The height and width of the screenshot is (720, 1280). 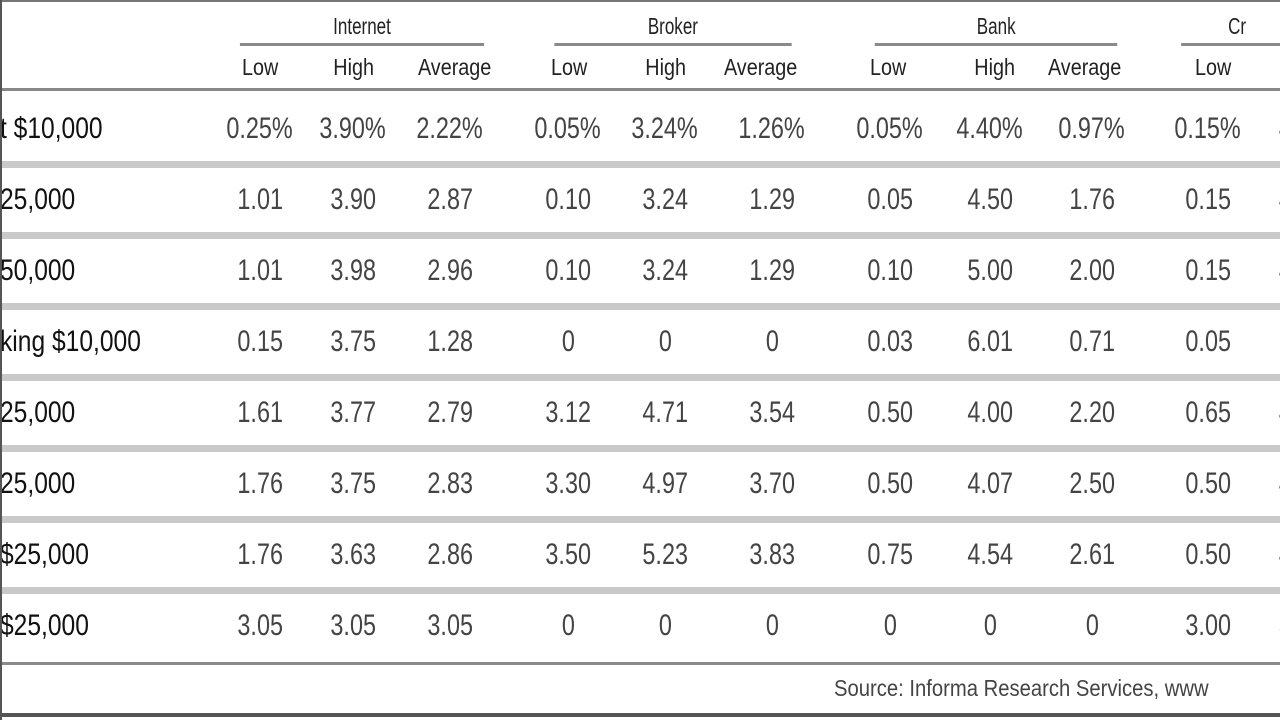 I want to click on table-cell: 1.29, so click(x=772, y=199).